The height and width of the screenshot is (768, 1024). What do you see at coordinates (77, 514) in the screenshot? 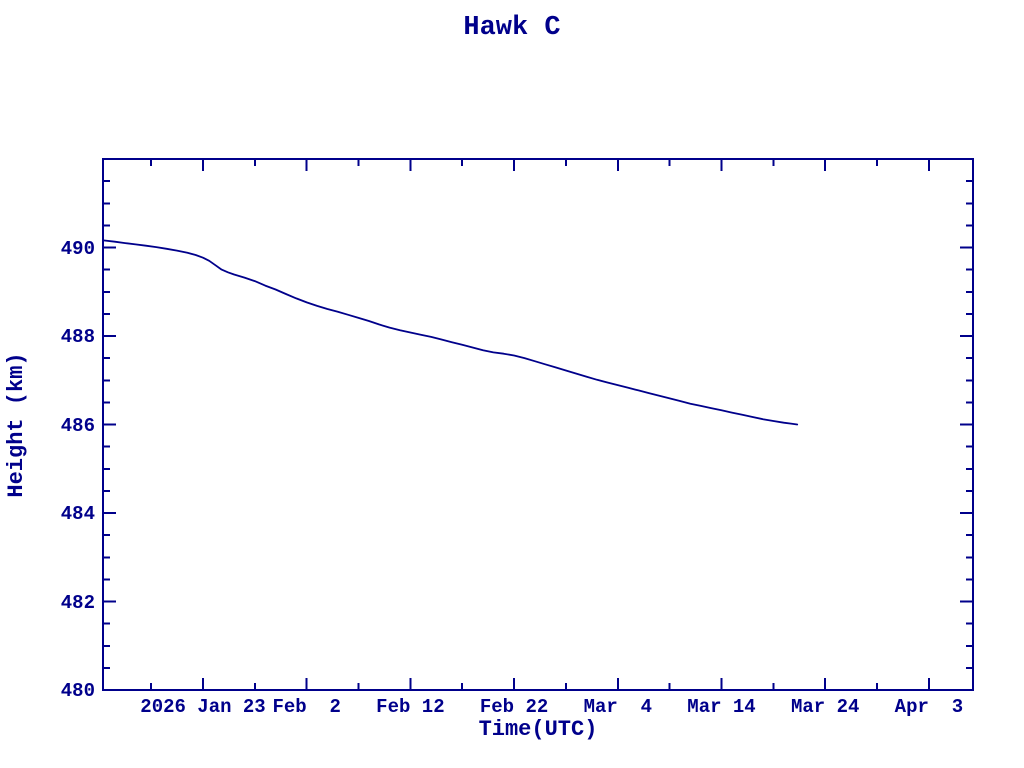
I see `y-tick-label: 484` at bounding box center [77, 514].